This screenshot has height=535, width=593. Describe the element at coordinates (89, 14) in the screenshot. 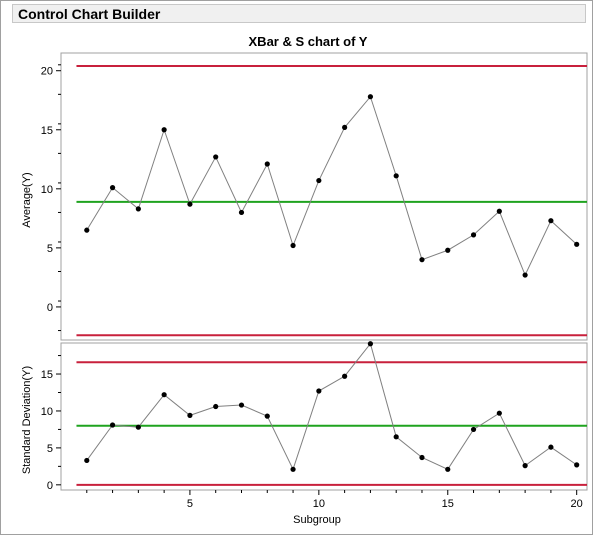

I see `report-title: Control Chart Builder` at that location.